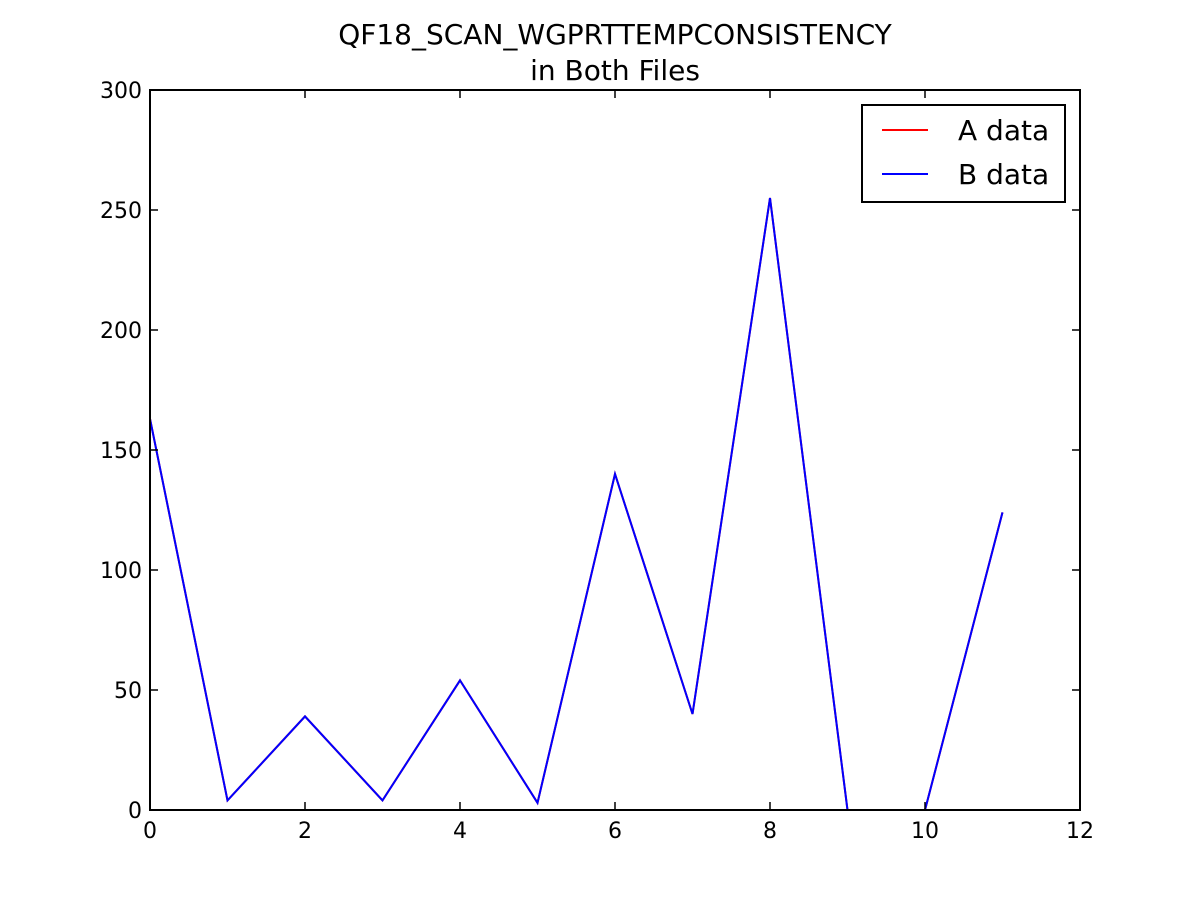 This screenshot has width=1200, height=900. What do you see at coordinates (615, 34) in the screenshot?
I see `chart-title-line-1: QF18_SCAN_WGPRTTEMPCONSISTENCY` at bounding box center [615, 34].